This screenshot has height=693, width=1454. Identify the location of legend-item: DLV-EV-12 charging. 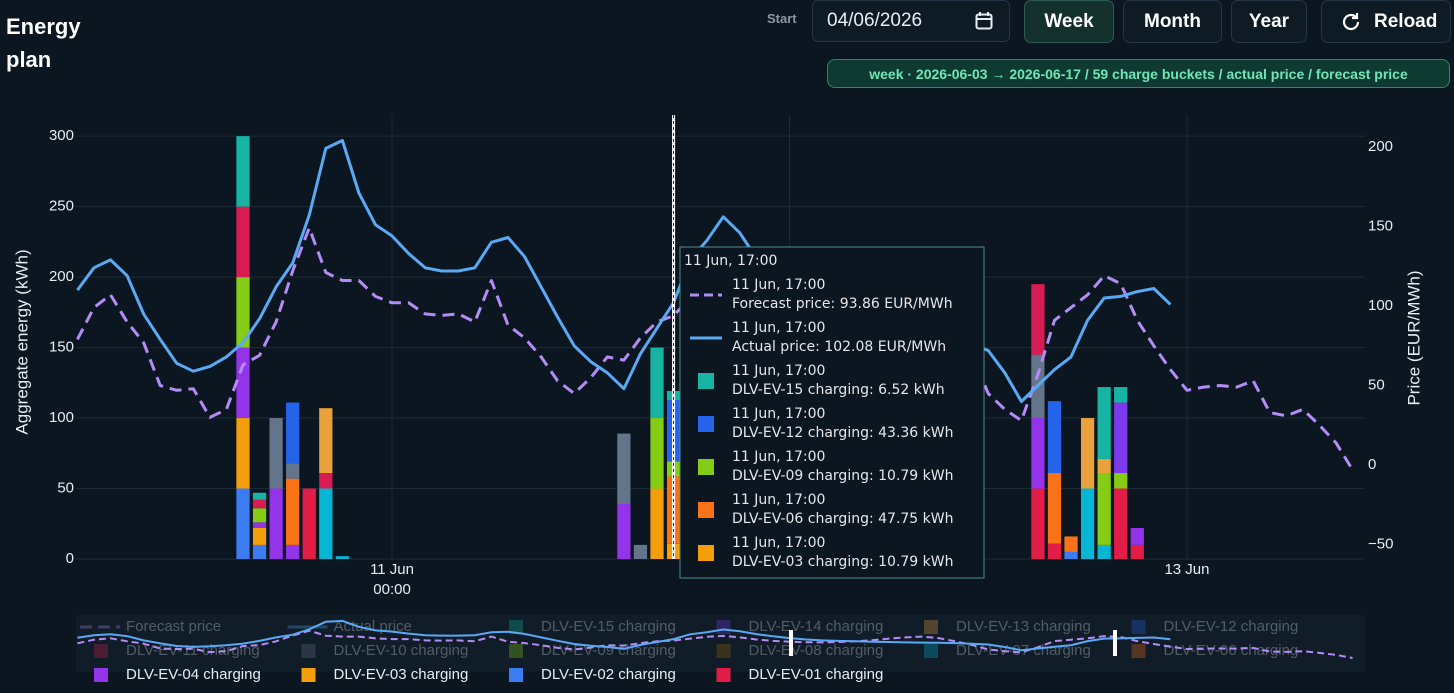
(1215, 626).